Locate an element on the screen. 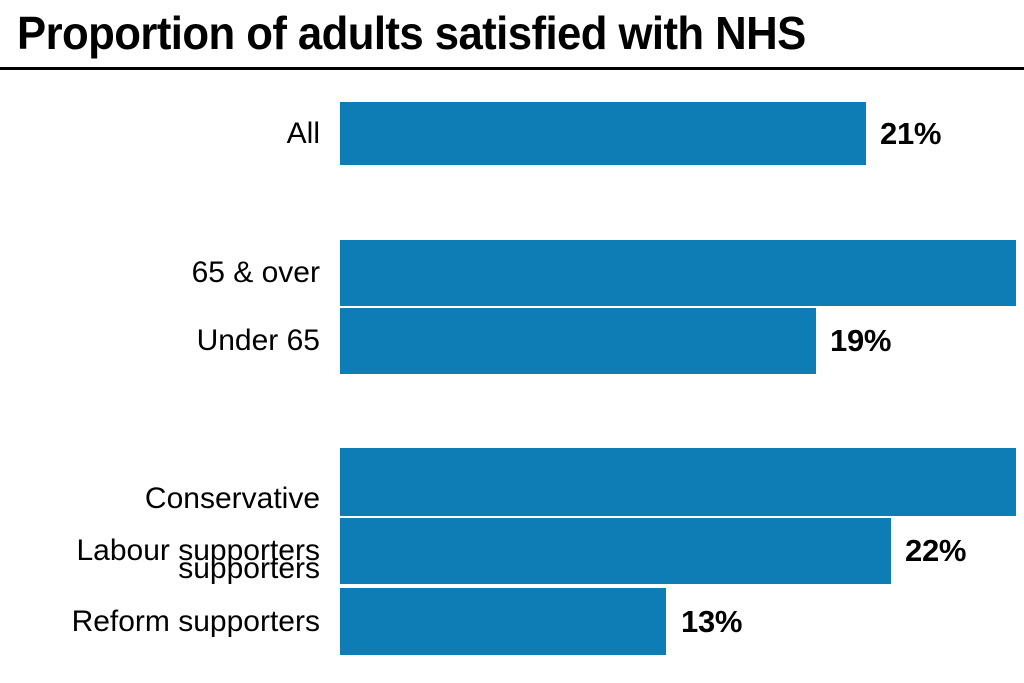  bar-row: 65 & over is located at coordinates (512, 273).